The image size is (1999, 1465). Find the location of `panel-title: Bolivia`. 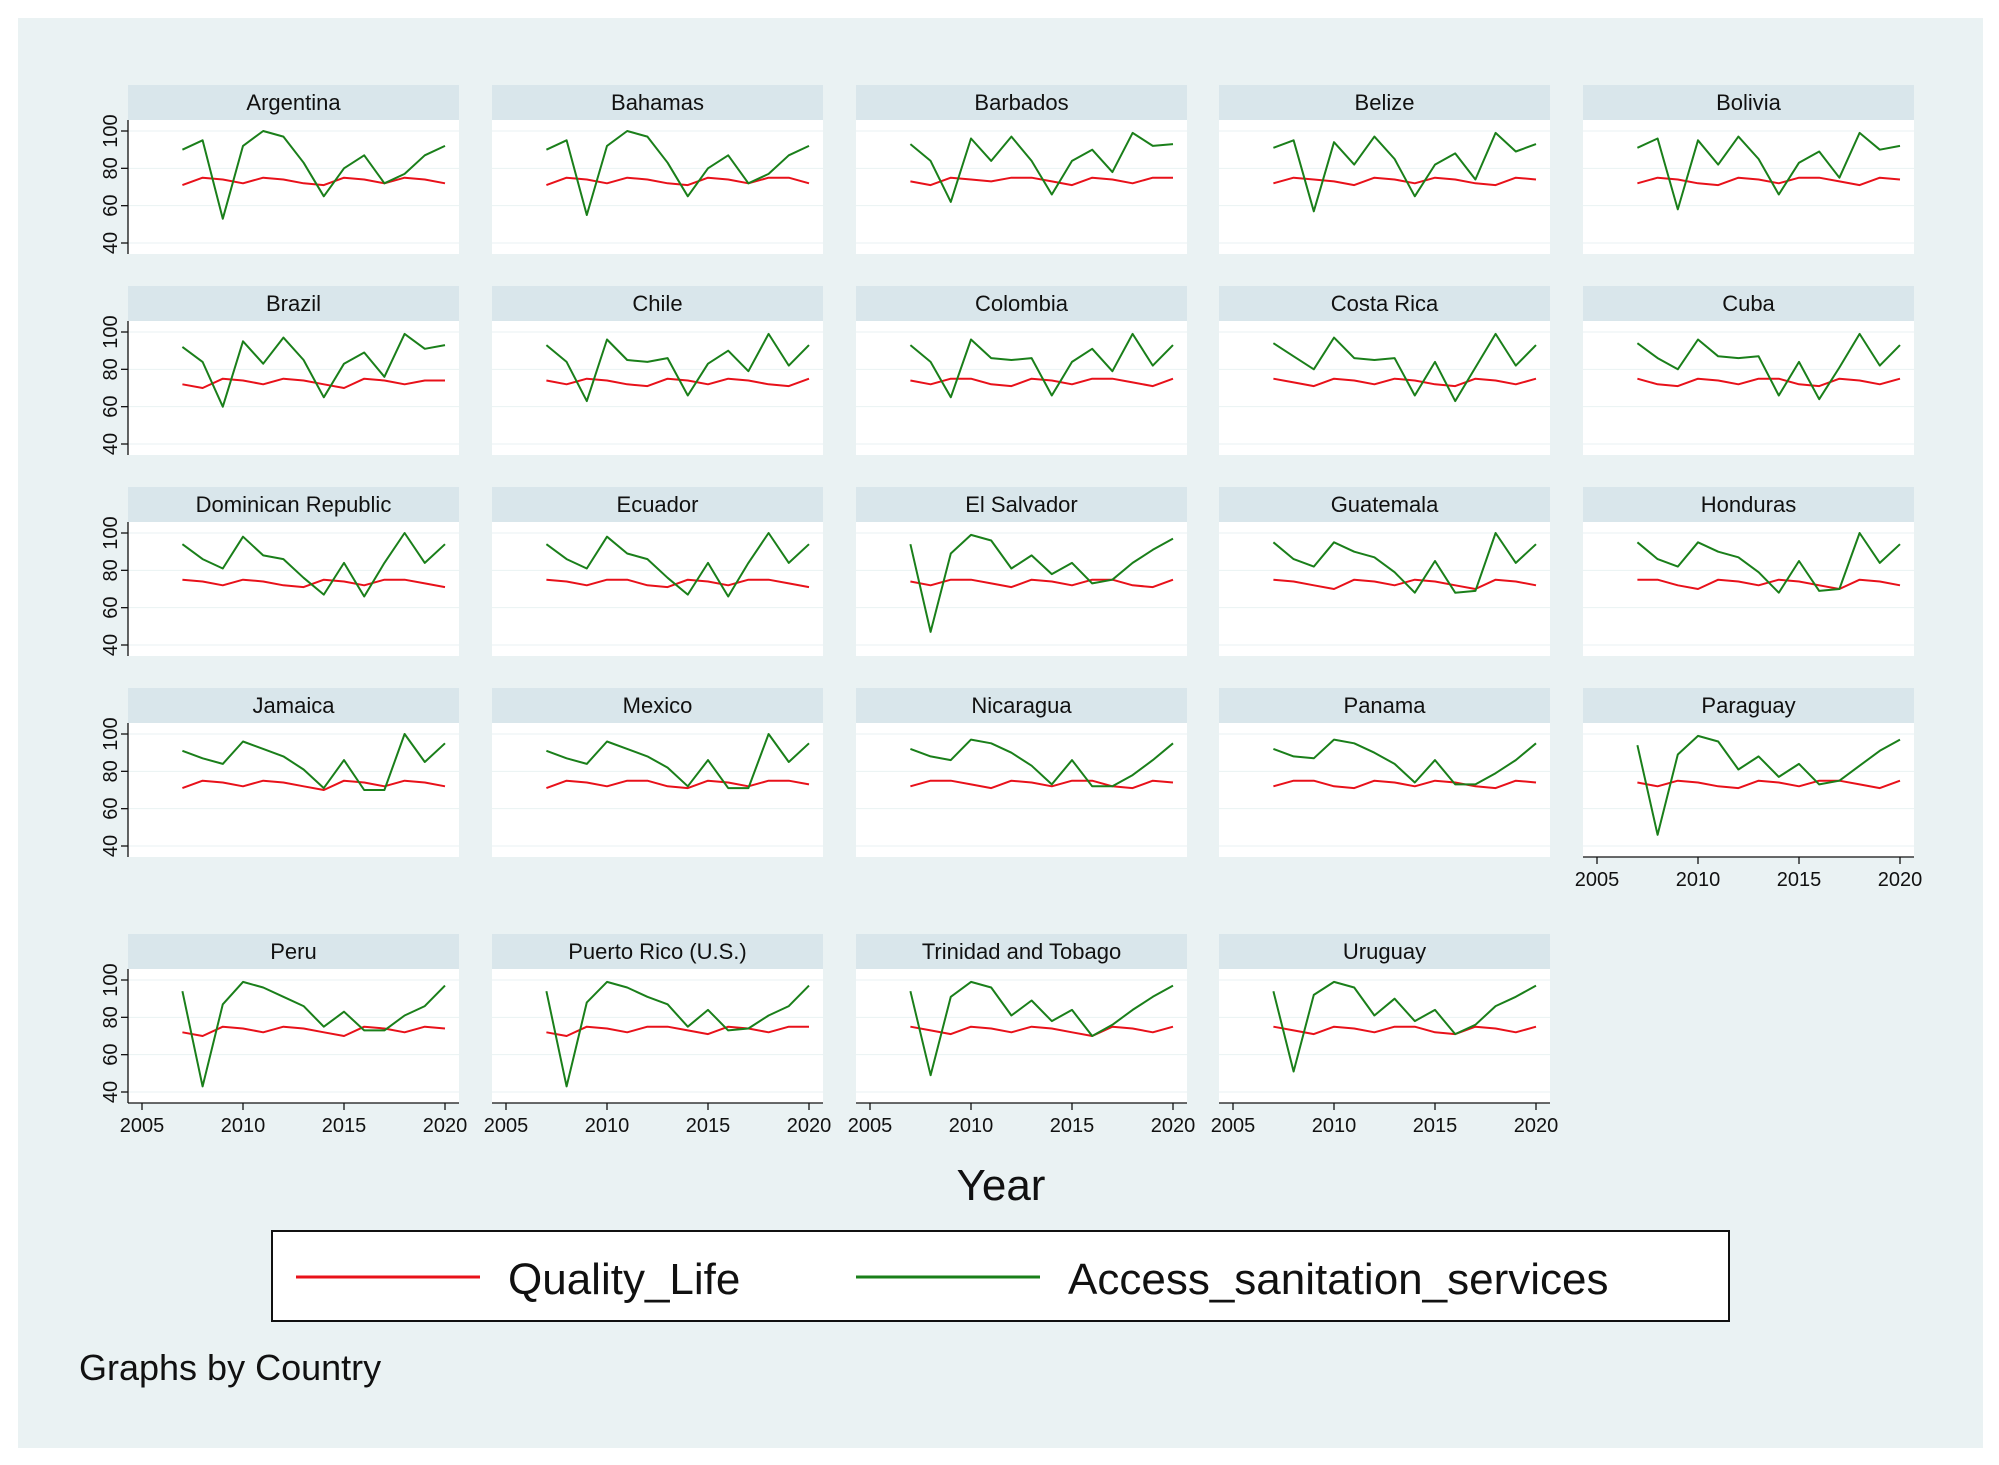

panel-title: Bolivia is located at coordinates (1749, 102).